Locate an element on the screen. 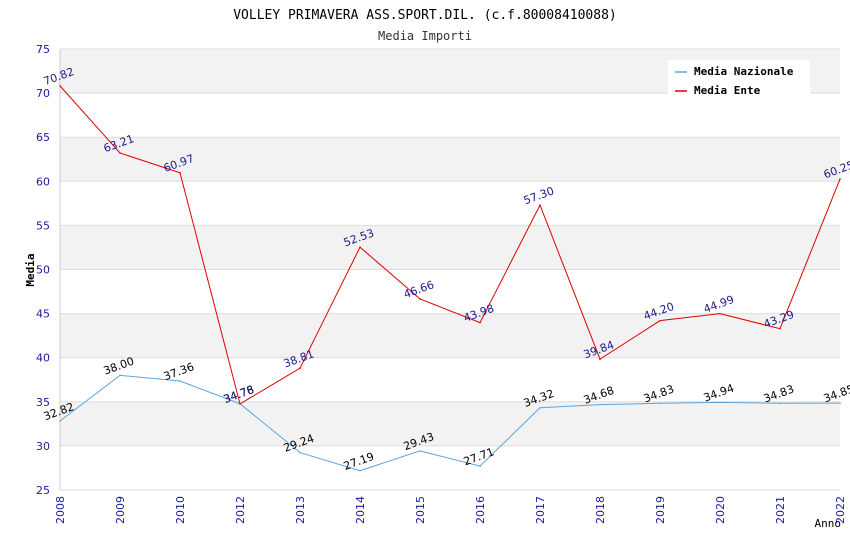  y-tick-label: 25 is located at coordinates (43, 490).